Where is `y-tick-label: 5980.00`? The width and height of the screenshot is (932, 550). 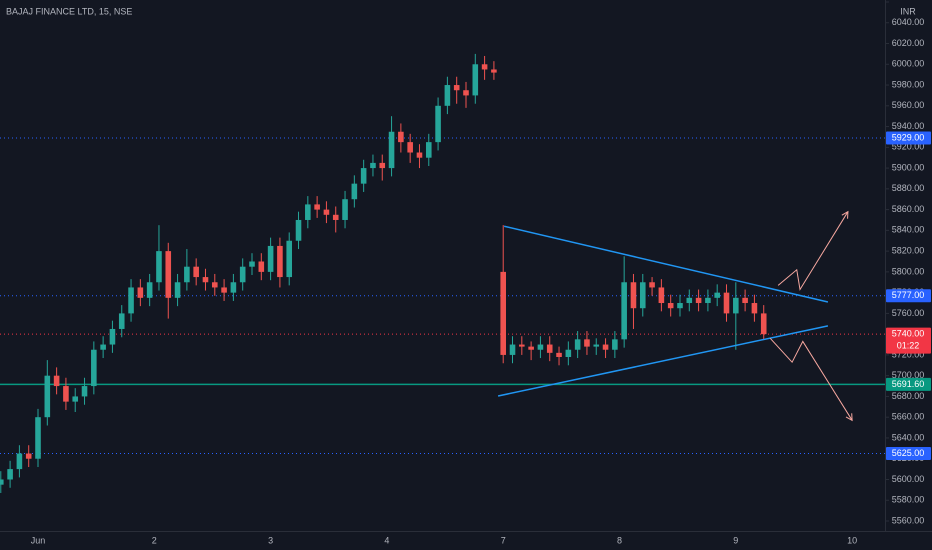 y-tick-label: 5980.00 is located at coordinates (908, 84).